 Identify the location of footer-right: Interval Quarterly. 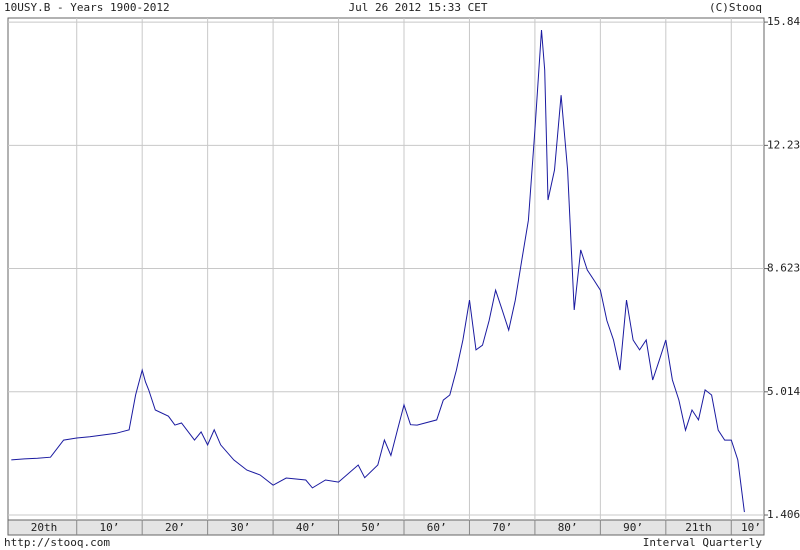
(703, 542).